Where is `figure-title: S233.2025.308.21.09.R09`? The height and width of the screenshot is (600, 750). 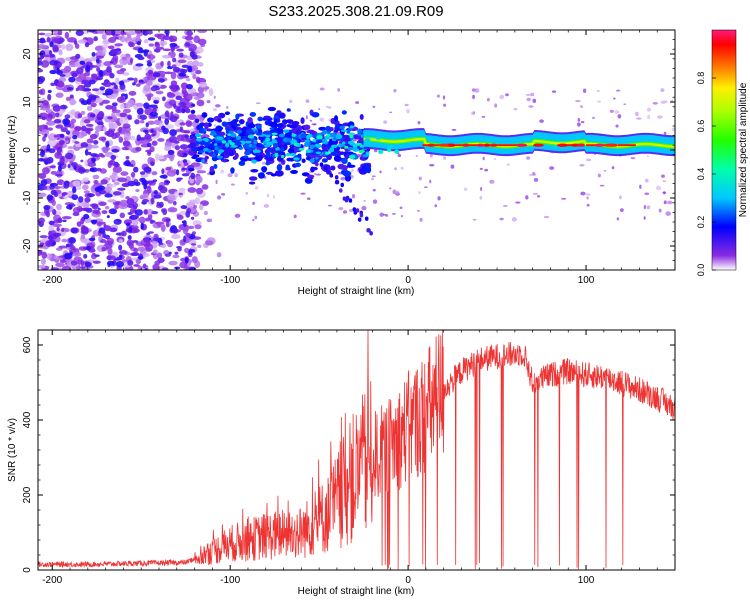
figure-title: S233.2025.308.21.09.R09 is located at coordinates (355, 11).